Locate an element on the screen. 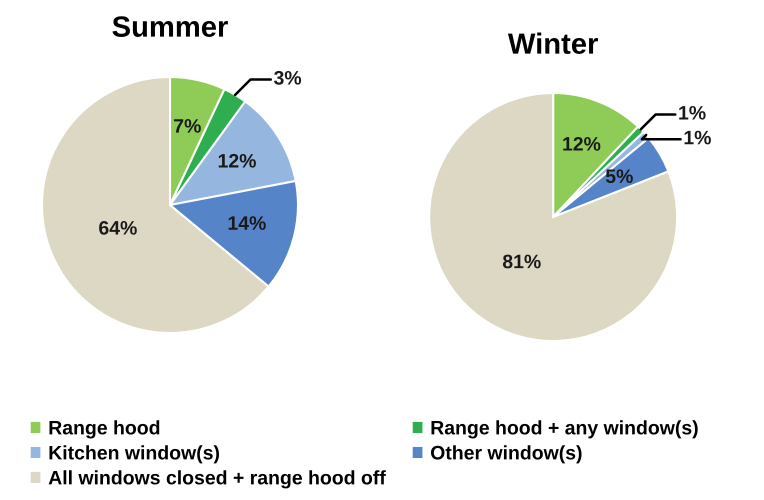  data-label: 5% is located at coordinates (619, 176).